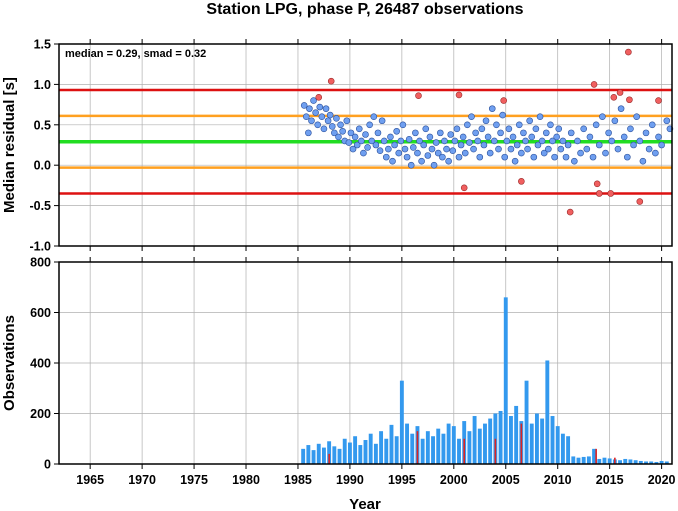 The height and width of the screenshot is (511, 678). I want to click on y-tick-label: 0.5, so click(42, 125).